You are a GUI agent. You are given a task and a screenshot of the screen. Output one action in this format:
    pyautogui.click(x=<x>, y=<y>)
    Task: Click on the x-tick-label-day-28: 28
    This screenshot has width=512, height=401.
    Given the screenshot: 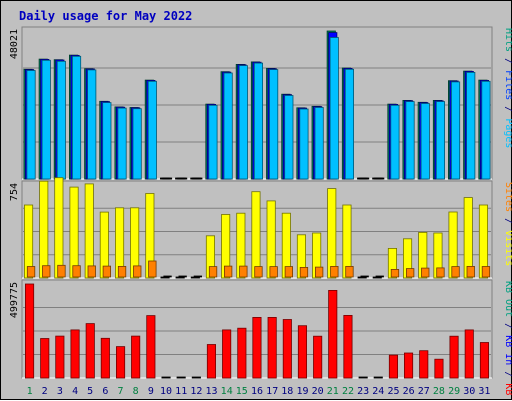 What is the action you would take?
    pyautogui.click(x=439, y=391)
    